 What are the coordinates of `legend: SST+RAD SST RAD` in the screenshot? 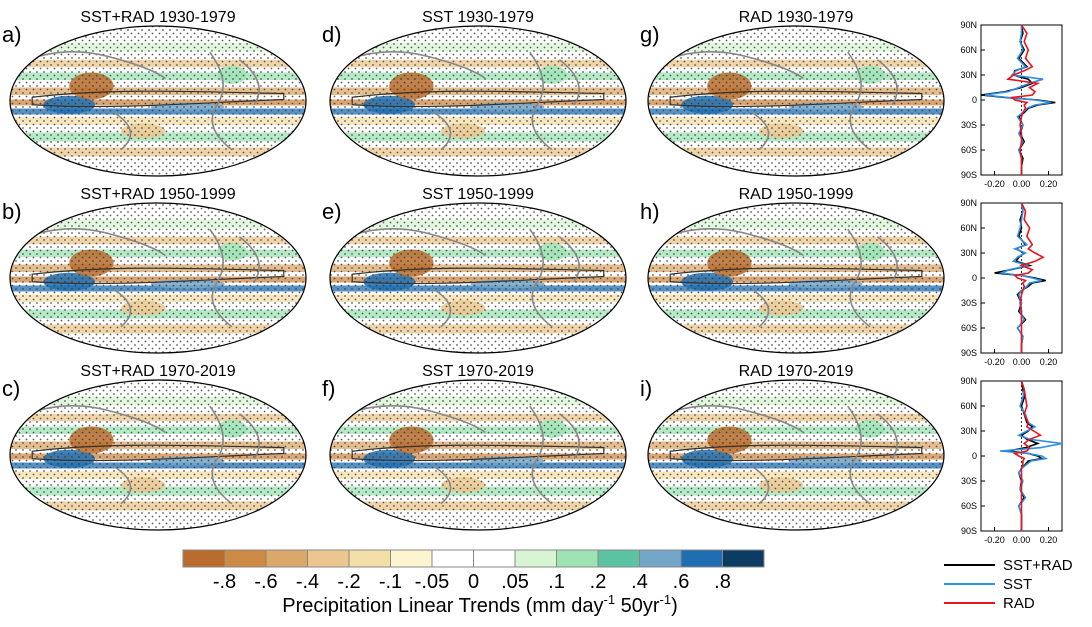 It's located at (1008, 584).